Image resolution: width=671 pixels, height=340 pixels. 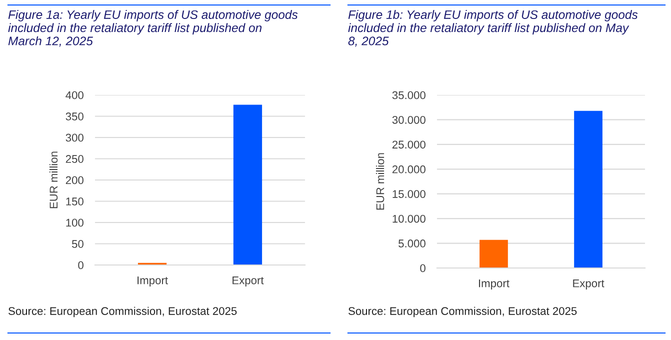 What do you see at coordinates (409, 144) in the screenshot?
I see `y-tick-label: 25.000` at bounding box center [409, 144].